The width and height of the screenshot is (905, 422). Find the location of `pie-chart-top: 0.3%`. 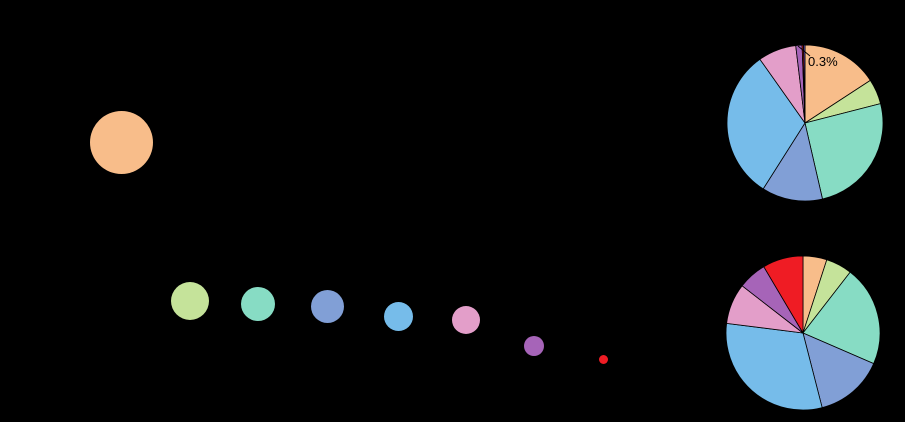

pie-chart-top: 0.3% is located at coordinates (805, 123).